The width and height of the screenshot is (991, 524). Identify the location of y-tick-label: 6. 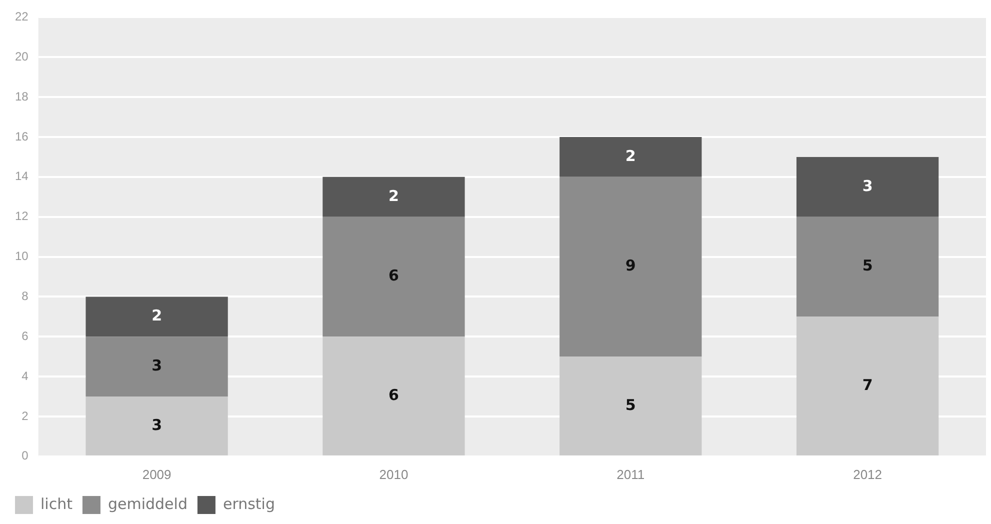
(25, 335).